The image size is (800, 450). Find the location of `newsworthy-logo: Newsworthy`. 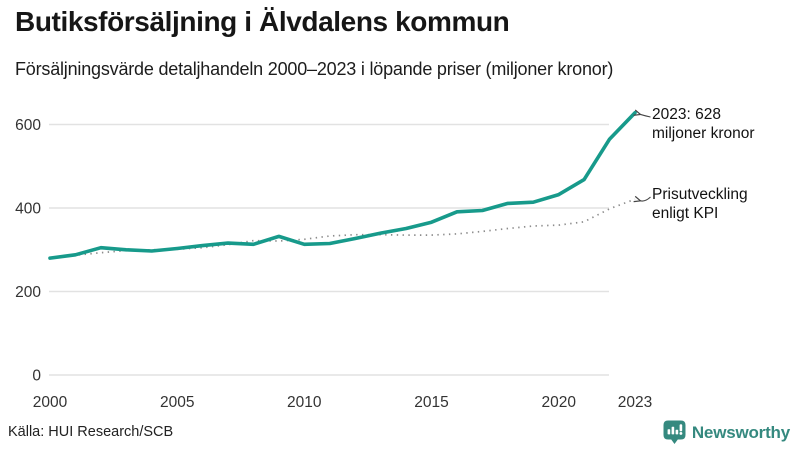

newsworthy-logo: Newsworthy is located at coordinates (726, 432).